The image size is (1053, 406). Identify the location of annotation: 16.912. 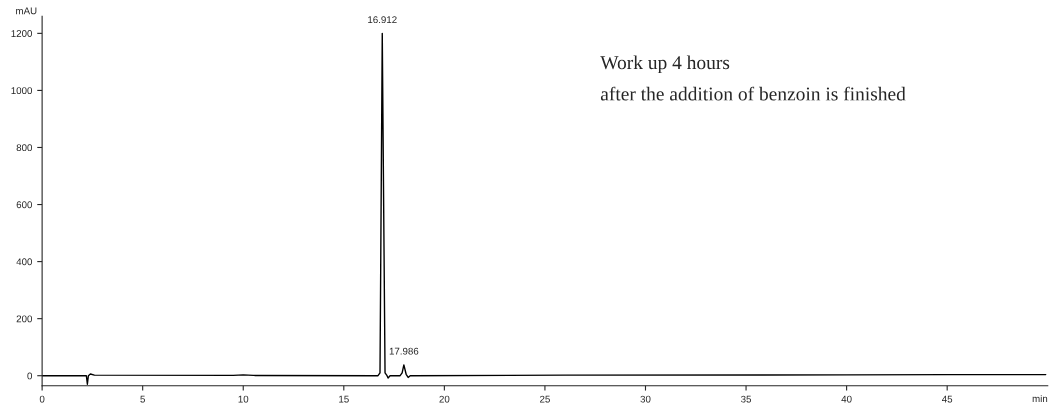
(382, 20).